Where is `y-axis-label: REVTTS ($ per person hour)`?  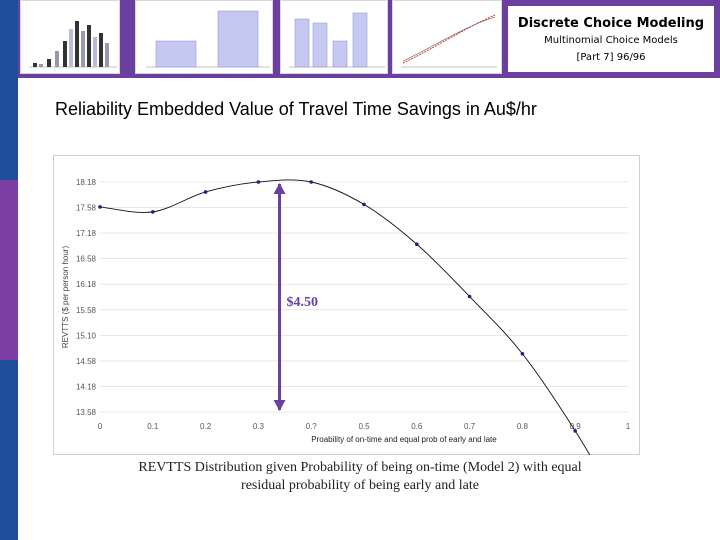 y-axis-label: REVTTS ($ per person hour) is located at coordinates (65, 297).